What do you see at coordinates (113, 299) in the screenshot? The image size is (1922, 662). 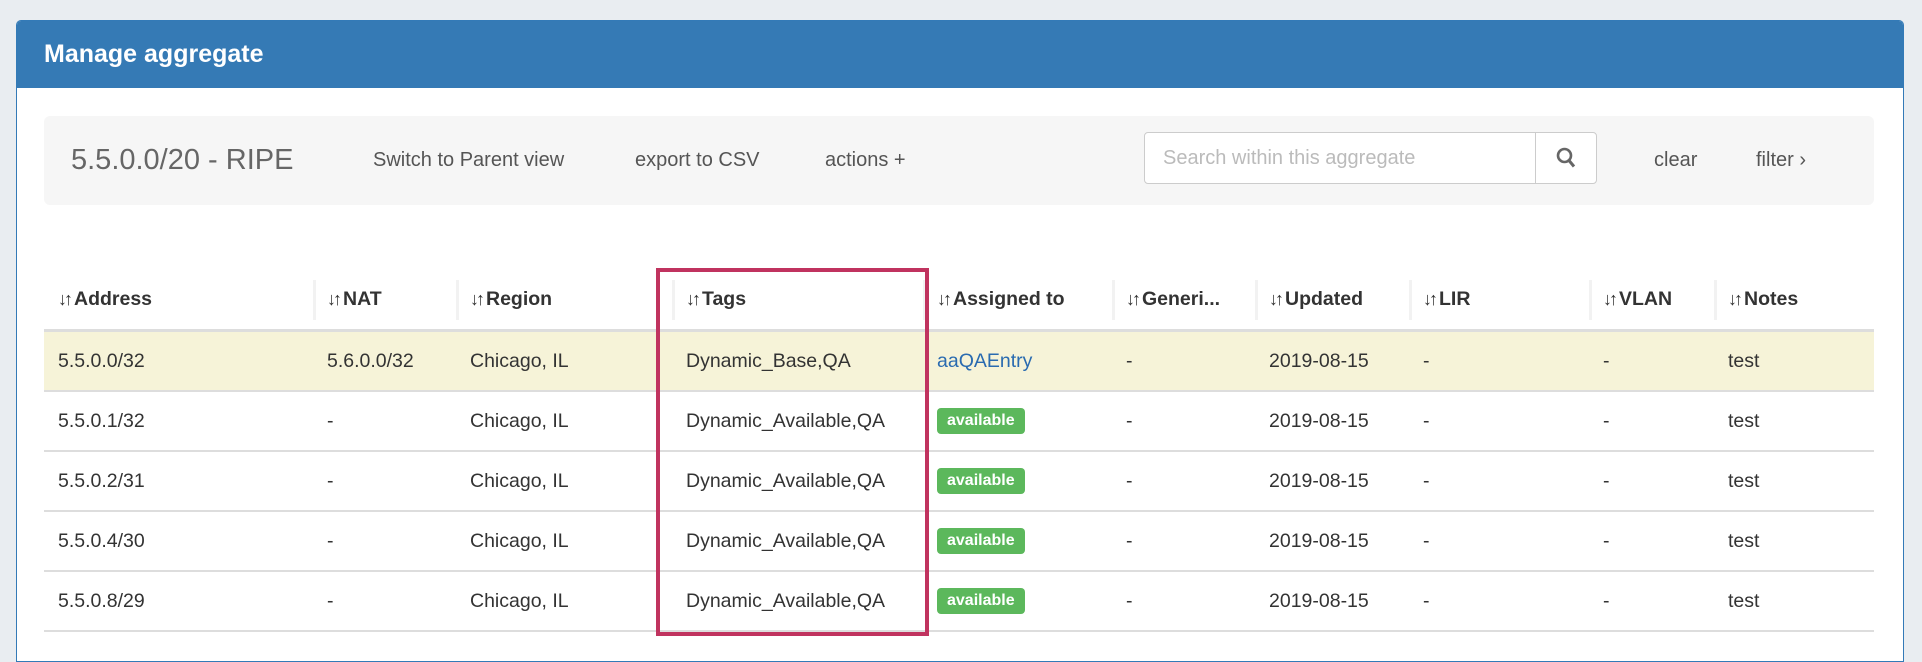 I see `column-header-label: Address` at bounding box center [113, 299].